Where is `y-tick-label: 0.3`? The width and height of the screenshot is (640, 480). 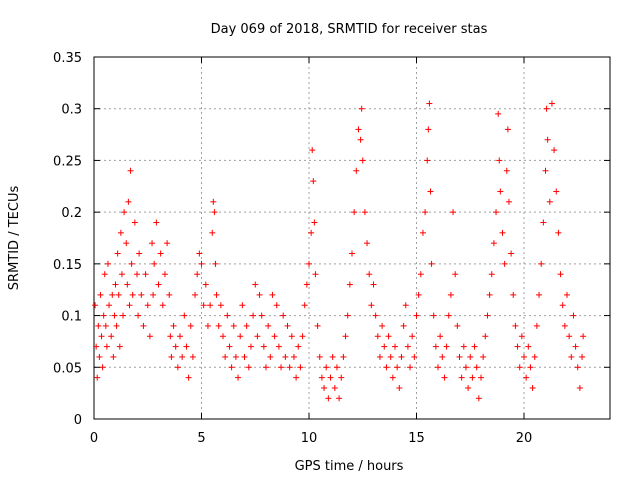 y-tick-label: 0.3 is located at coordinates (71, 110).